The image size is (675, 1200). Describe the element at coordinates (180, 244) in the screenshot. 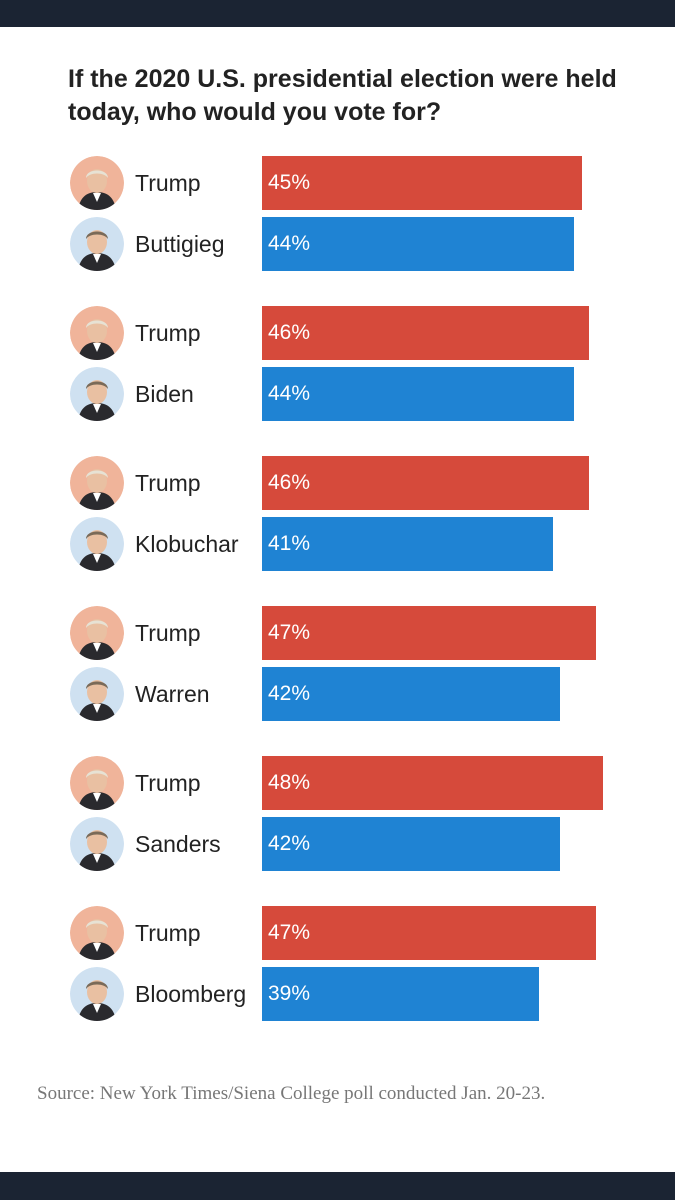

I see `candidate-name: Buttigieg` at that location.